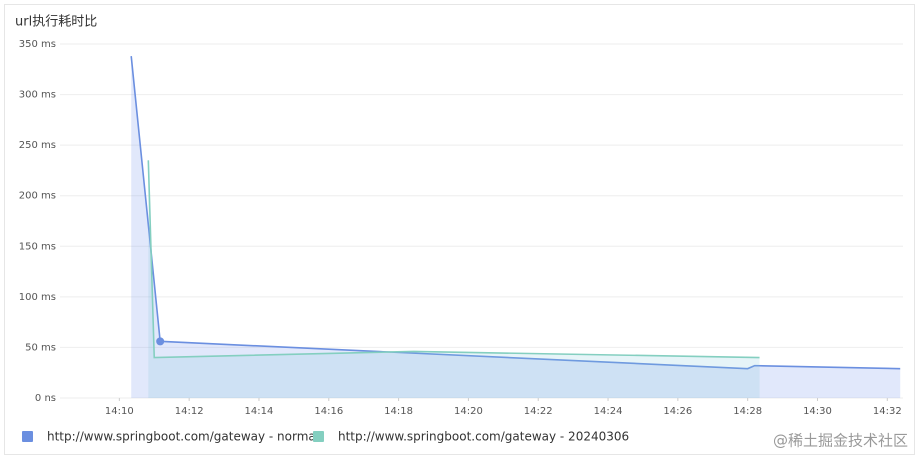  Describe the element at coordinates (56, 22) in the screenshot. I see `chart-title: url执行耗时比` at that location.